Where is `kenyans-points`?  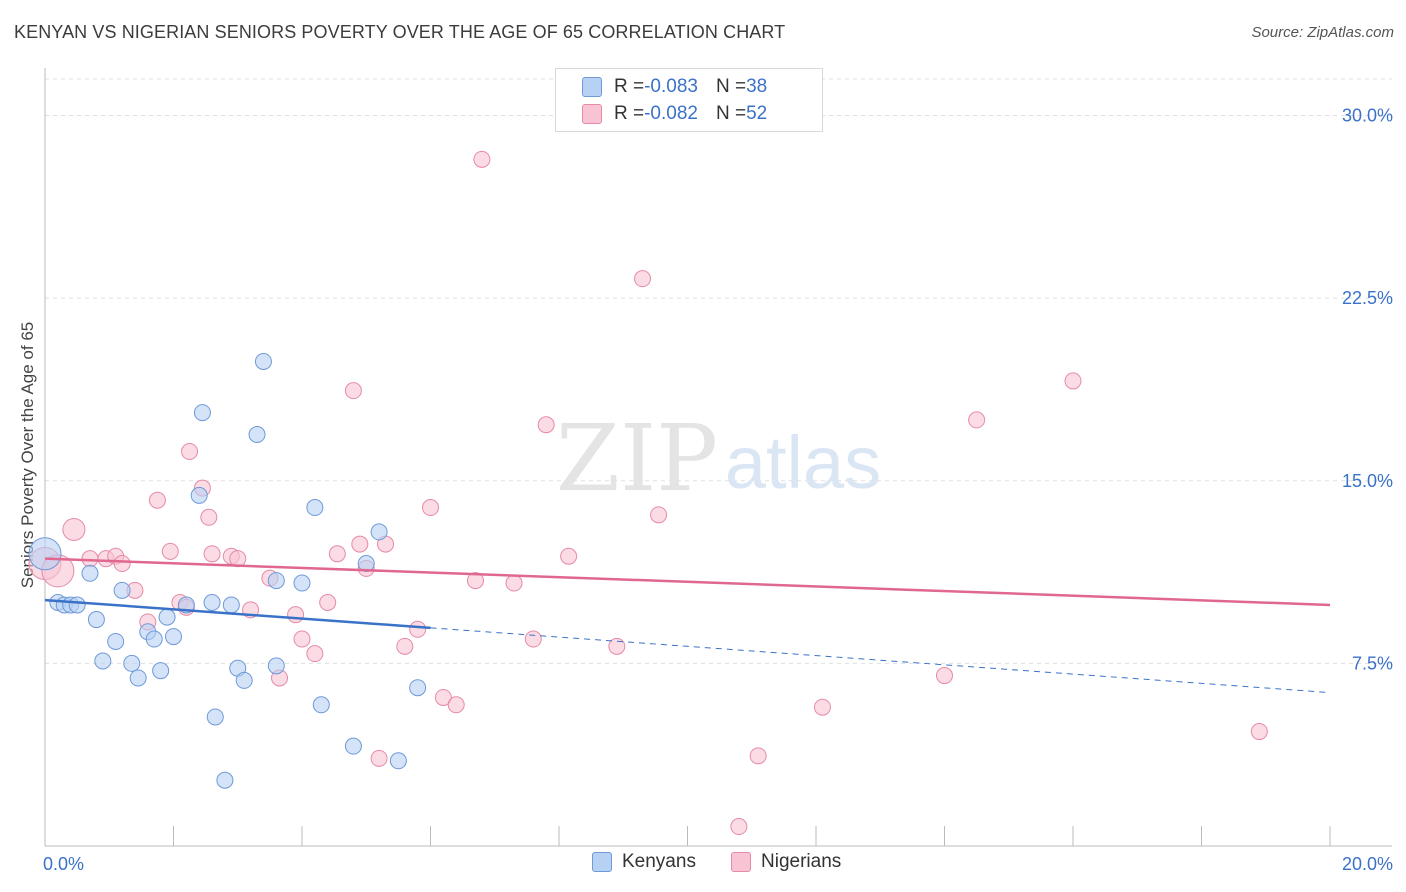 kenyans-points is located at coordinates (227, 570).